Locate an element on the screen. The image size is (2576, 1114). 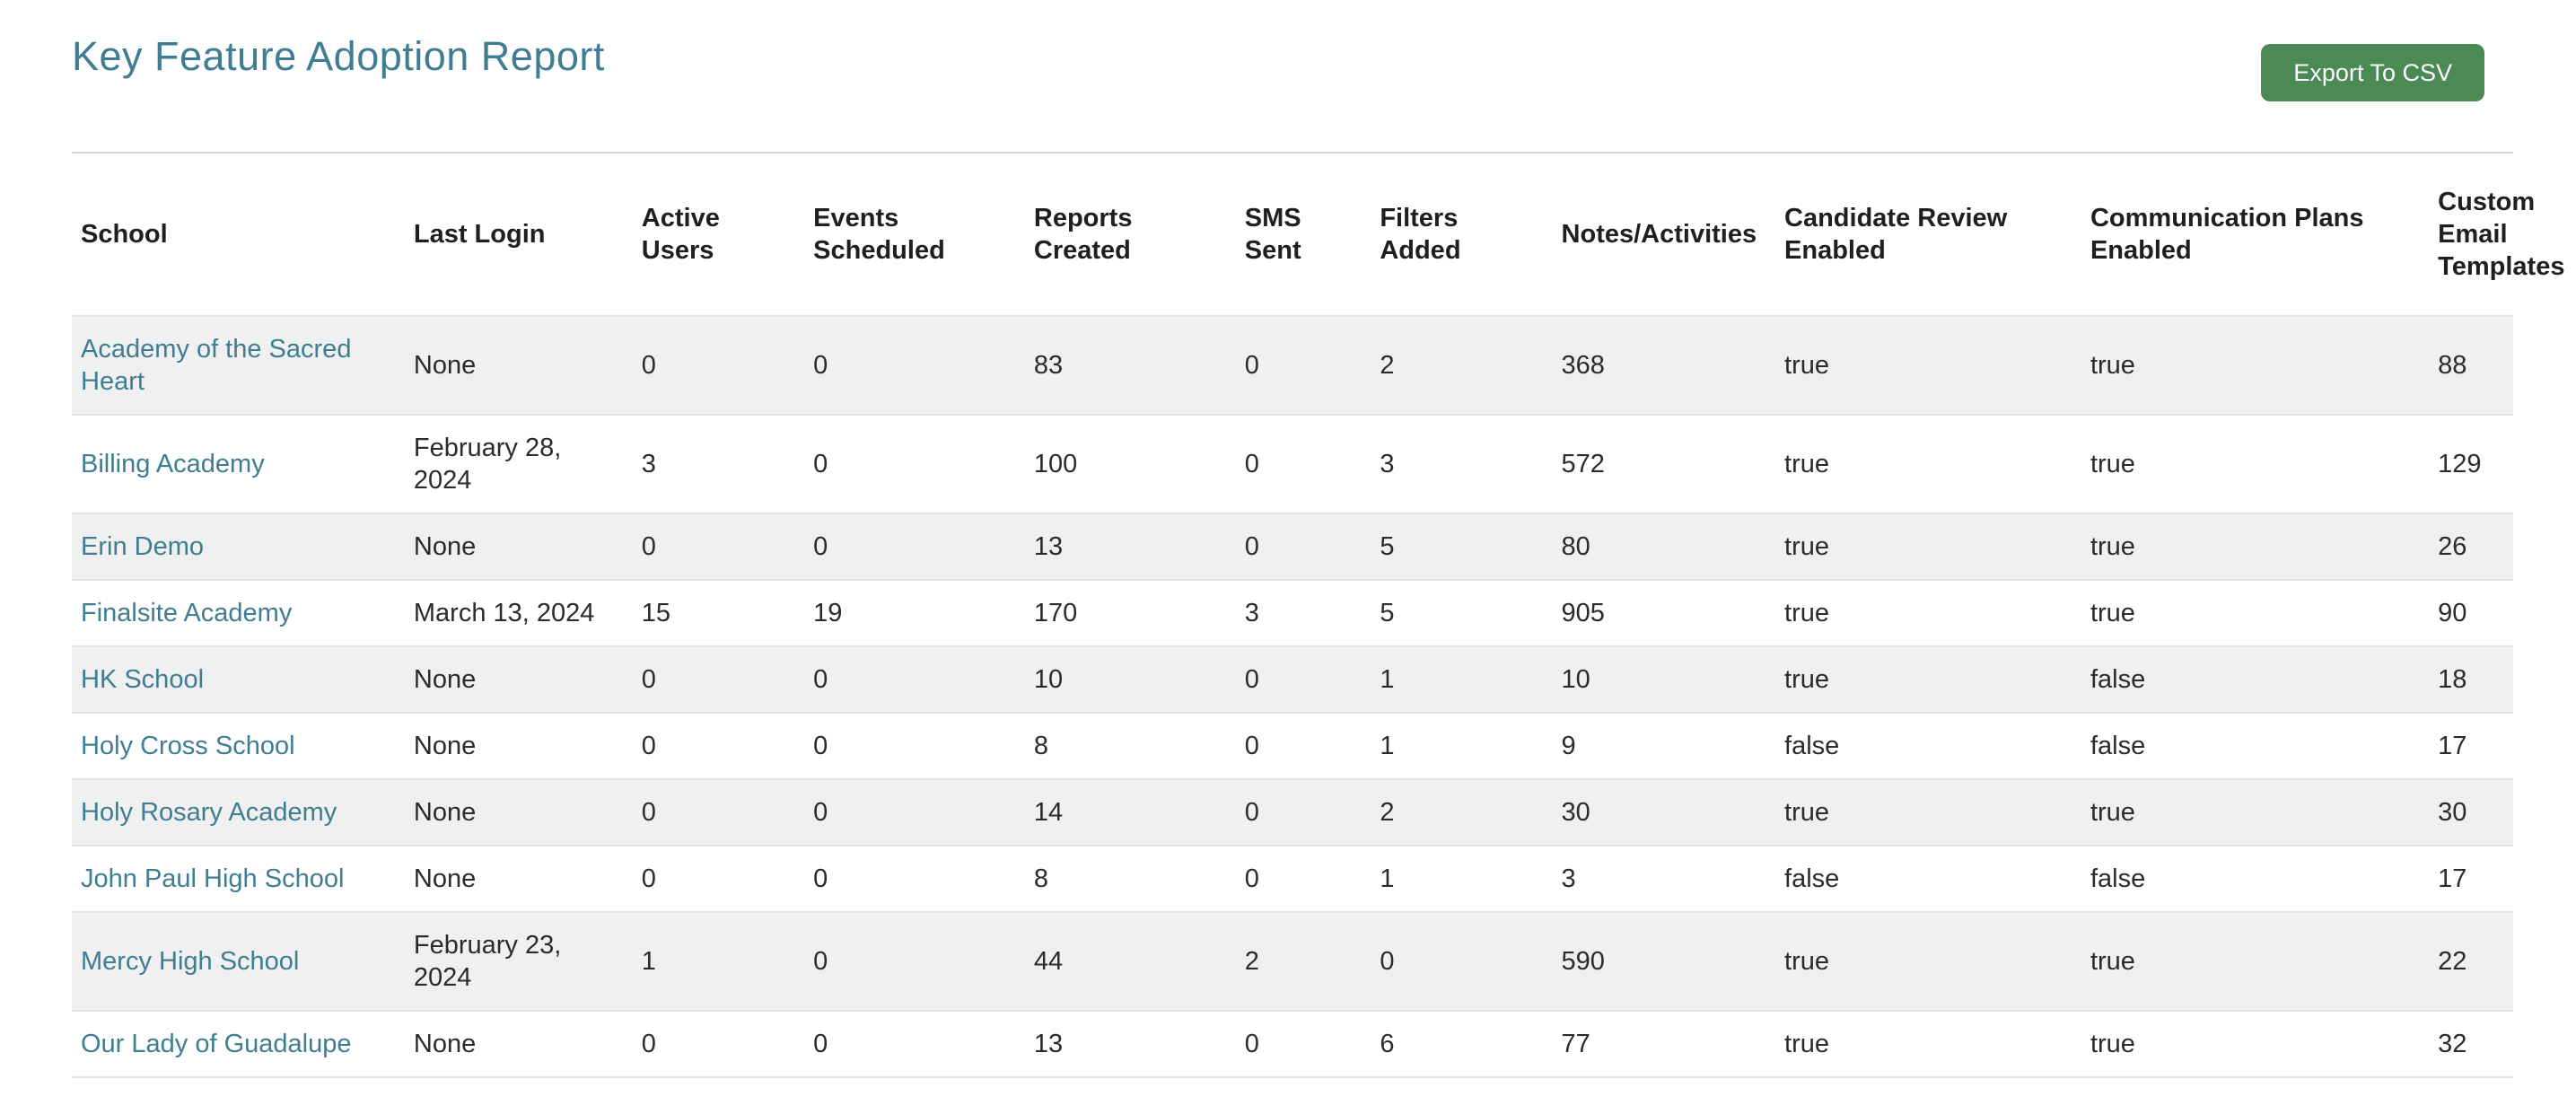
column-header: Communication Plans Enabled is located at coordinates (2227, 234).